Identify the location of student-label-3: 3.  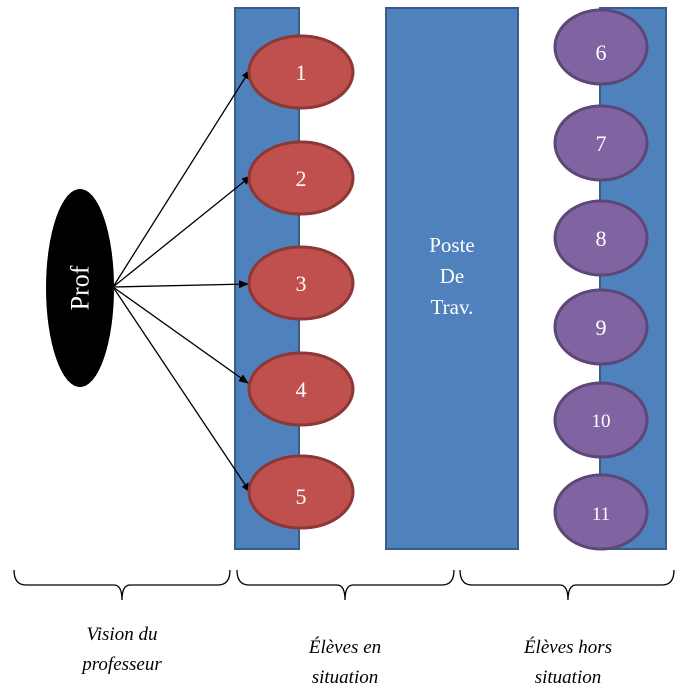
(301, 283).